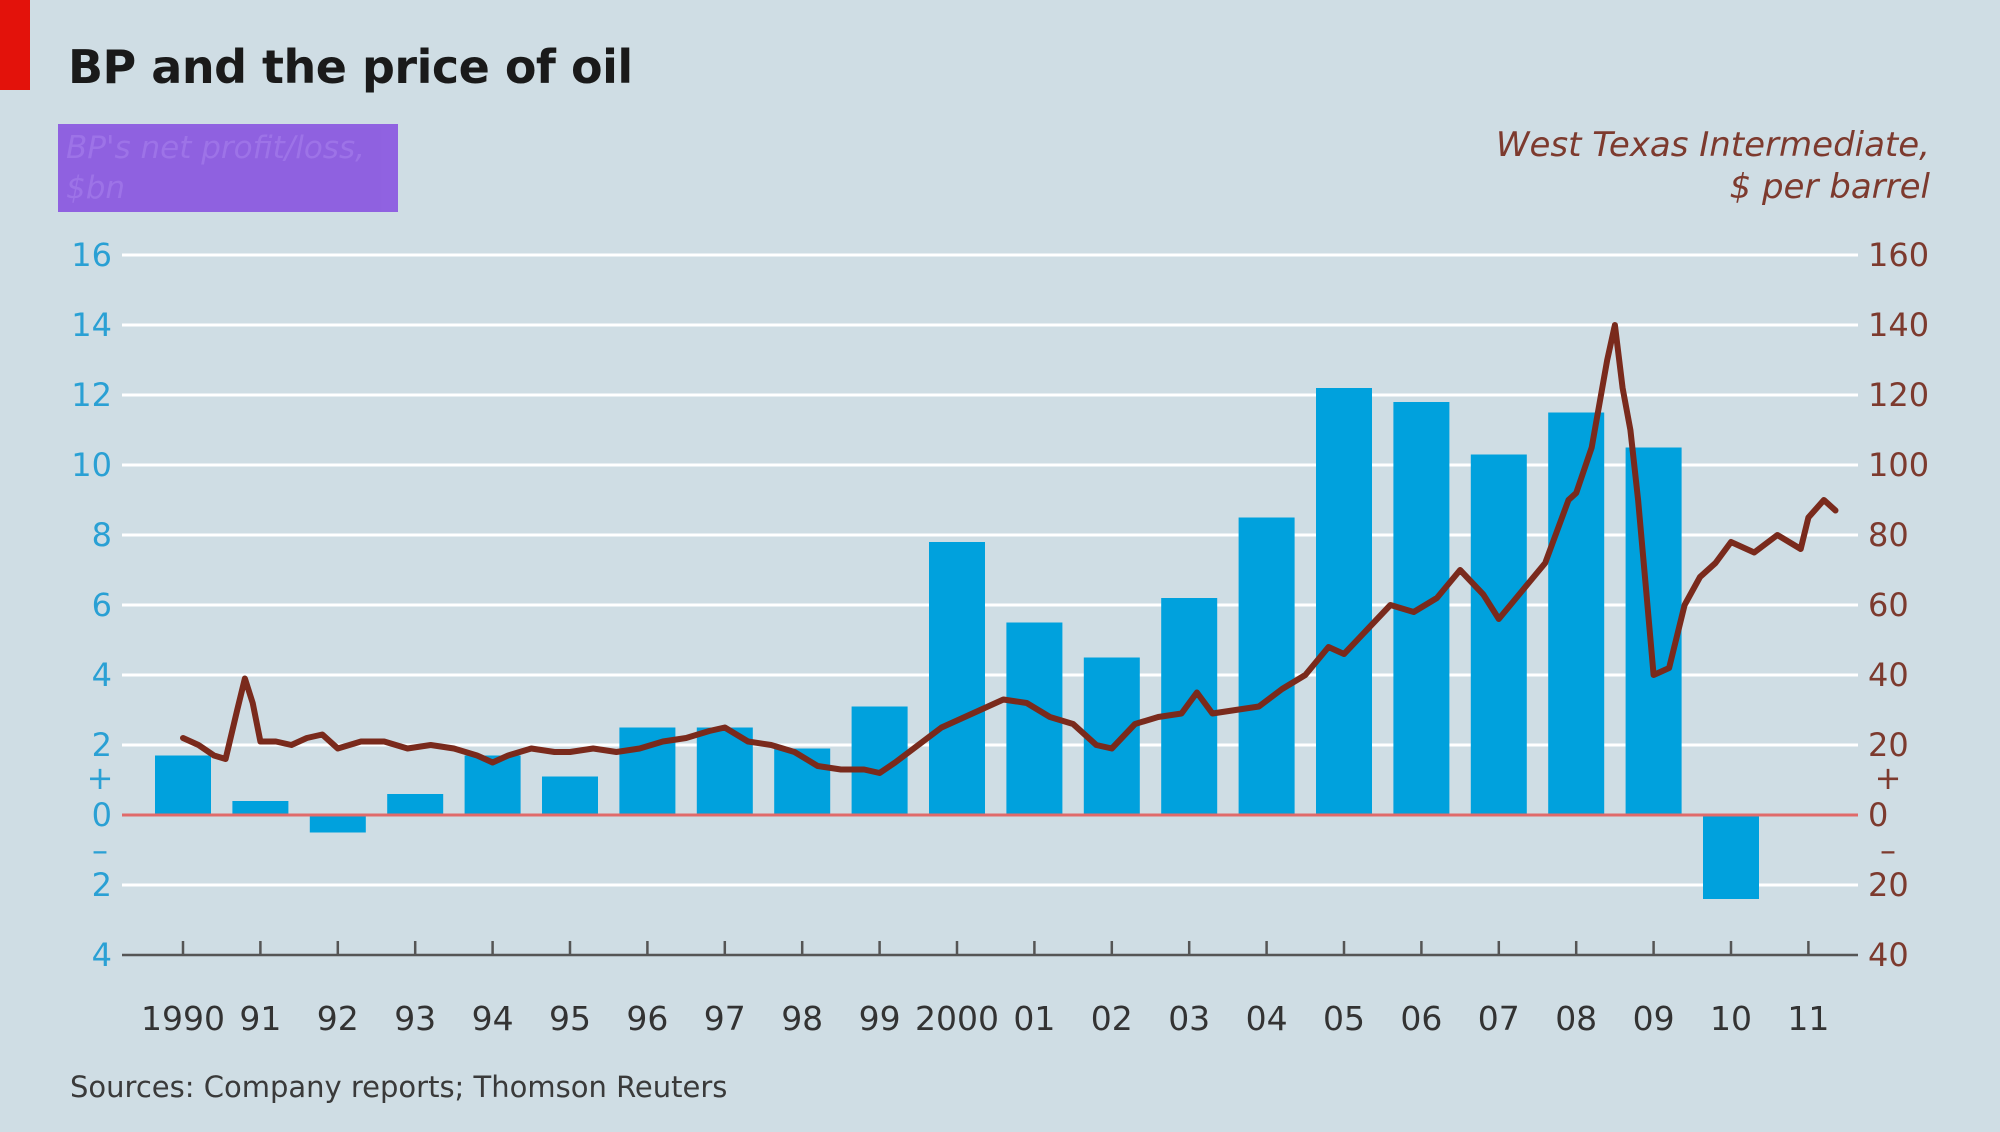  I want to click on bar-2007, so click(1498, 634).